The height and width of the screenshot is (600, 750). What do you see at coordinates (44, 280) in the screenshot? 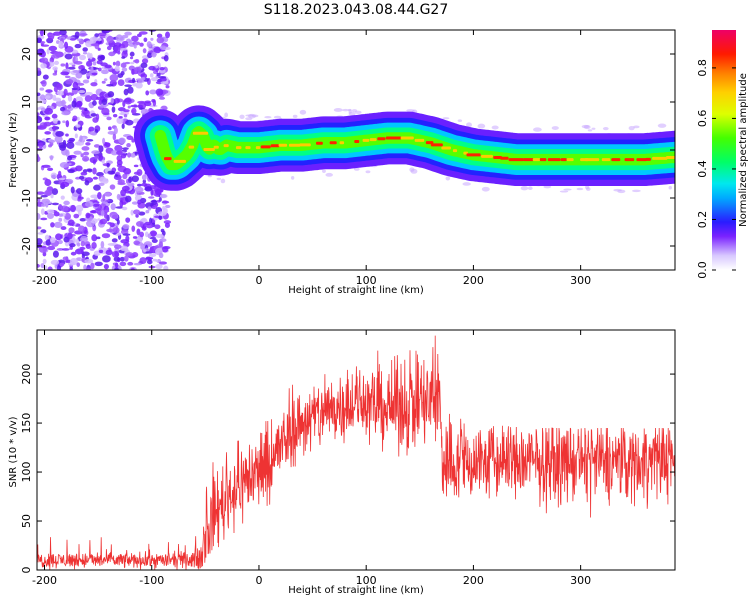
I see `x-tick-label: -200` at bounding box center [44, 280].